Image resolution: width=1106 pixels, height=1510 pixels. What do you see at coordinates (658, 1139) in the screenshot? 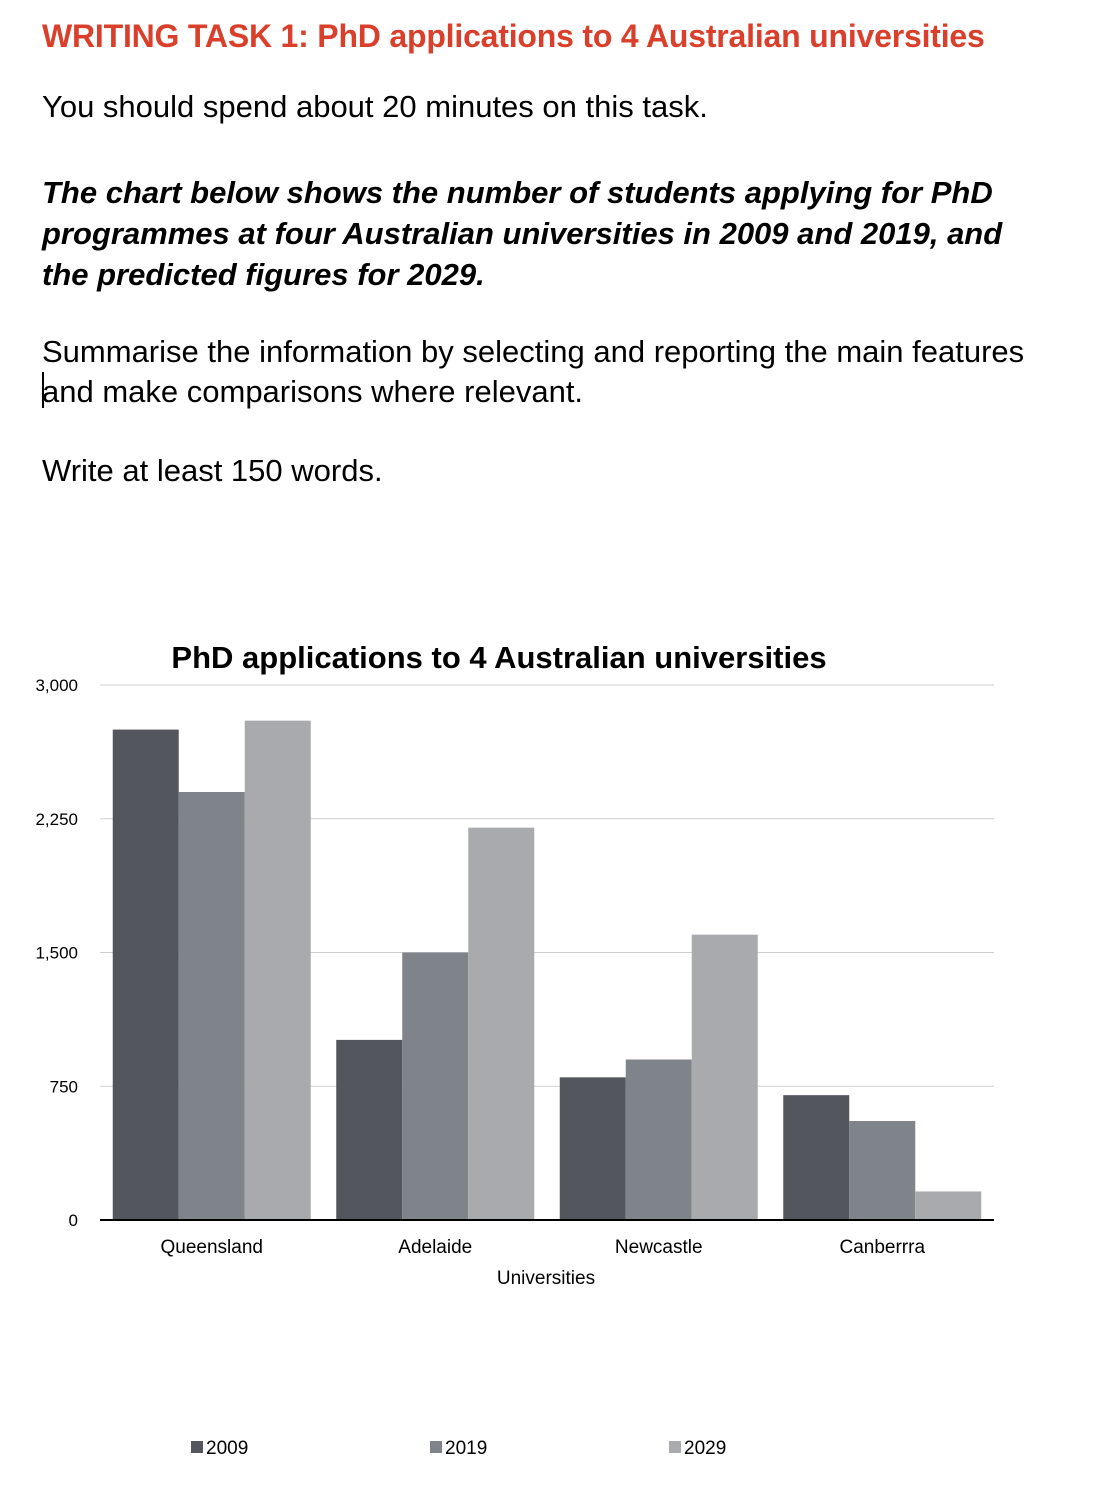
I see `bar-2019-newcastle` at bounding box center [658, 1139].